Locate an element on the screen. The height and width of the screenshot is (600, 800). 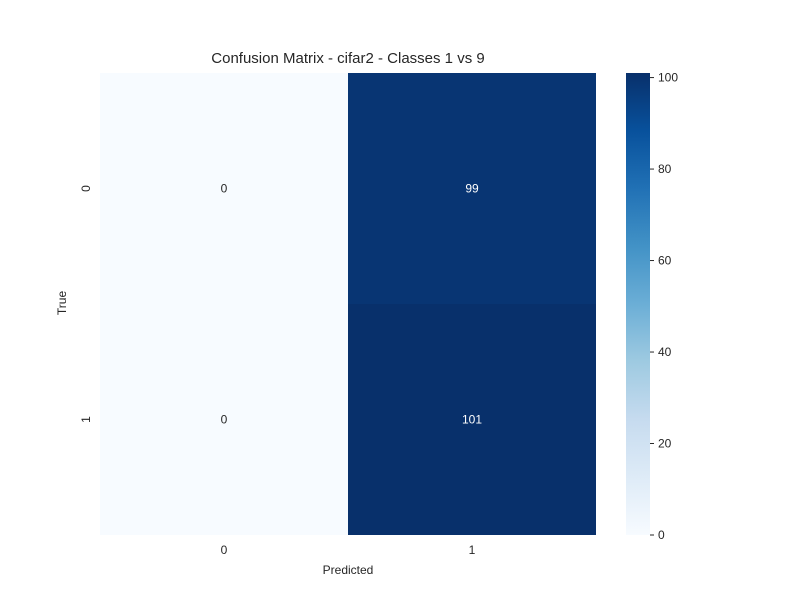
y-tick-label-0: 0 is located at coordinates (86, 188).